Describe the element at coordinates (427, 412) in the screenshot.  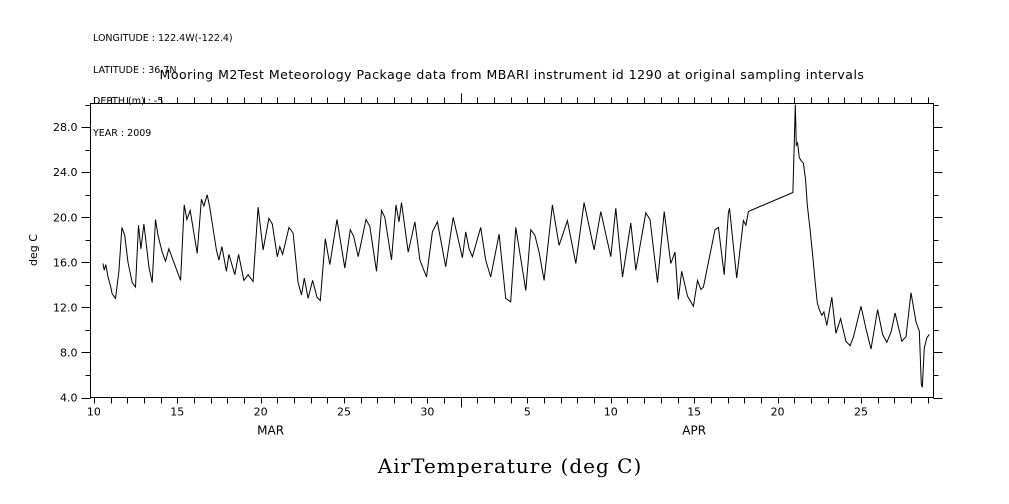
I see `x-tick-label: 30` at that location.